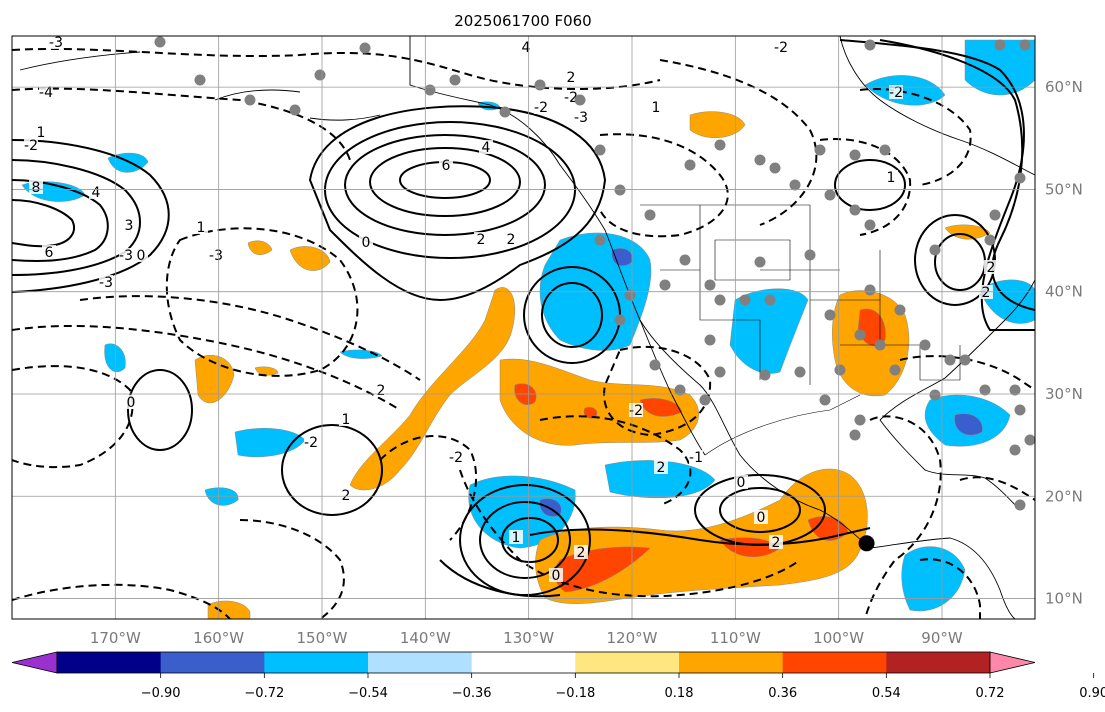 This screenshot has height=712, width=1105. I want to click on map-title: 2025061700 F060, so click(522, 21).